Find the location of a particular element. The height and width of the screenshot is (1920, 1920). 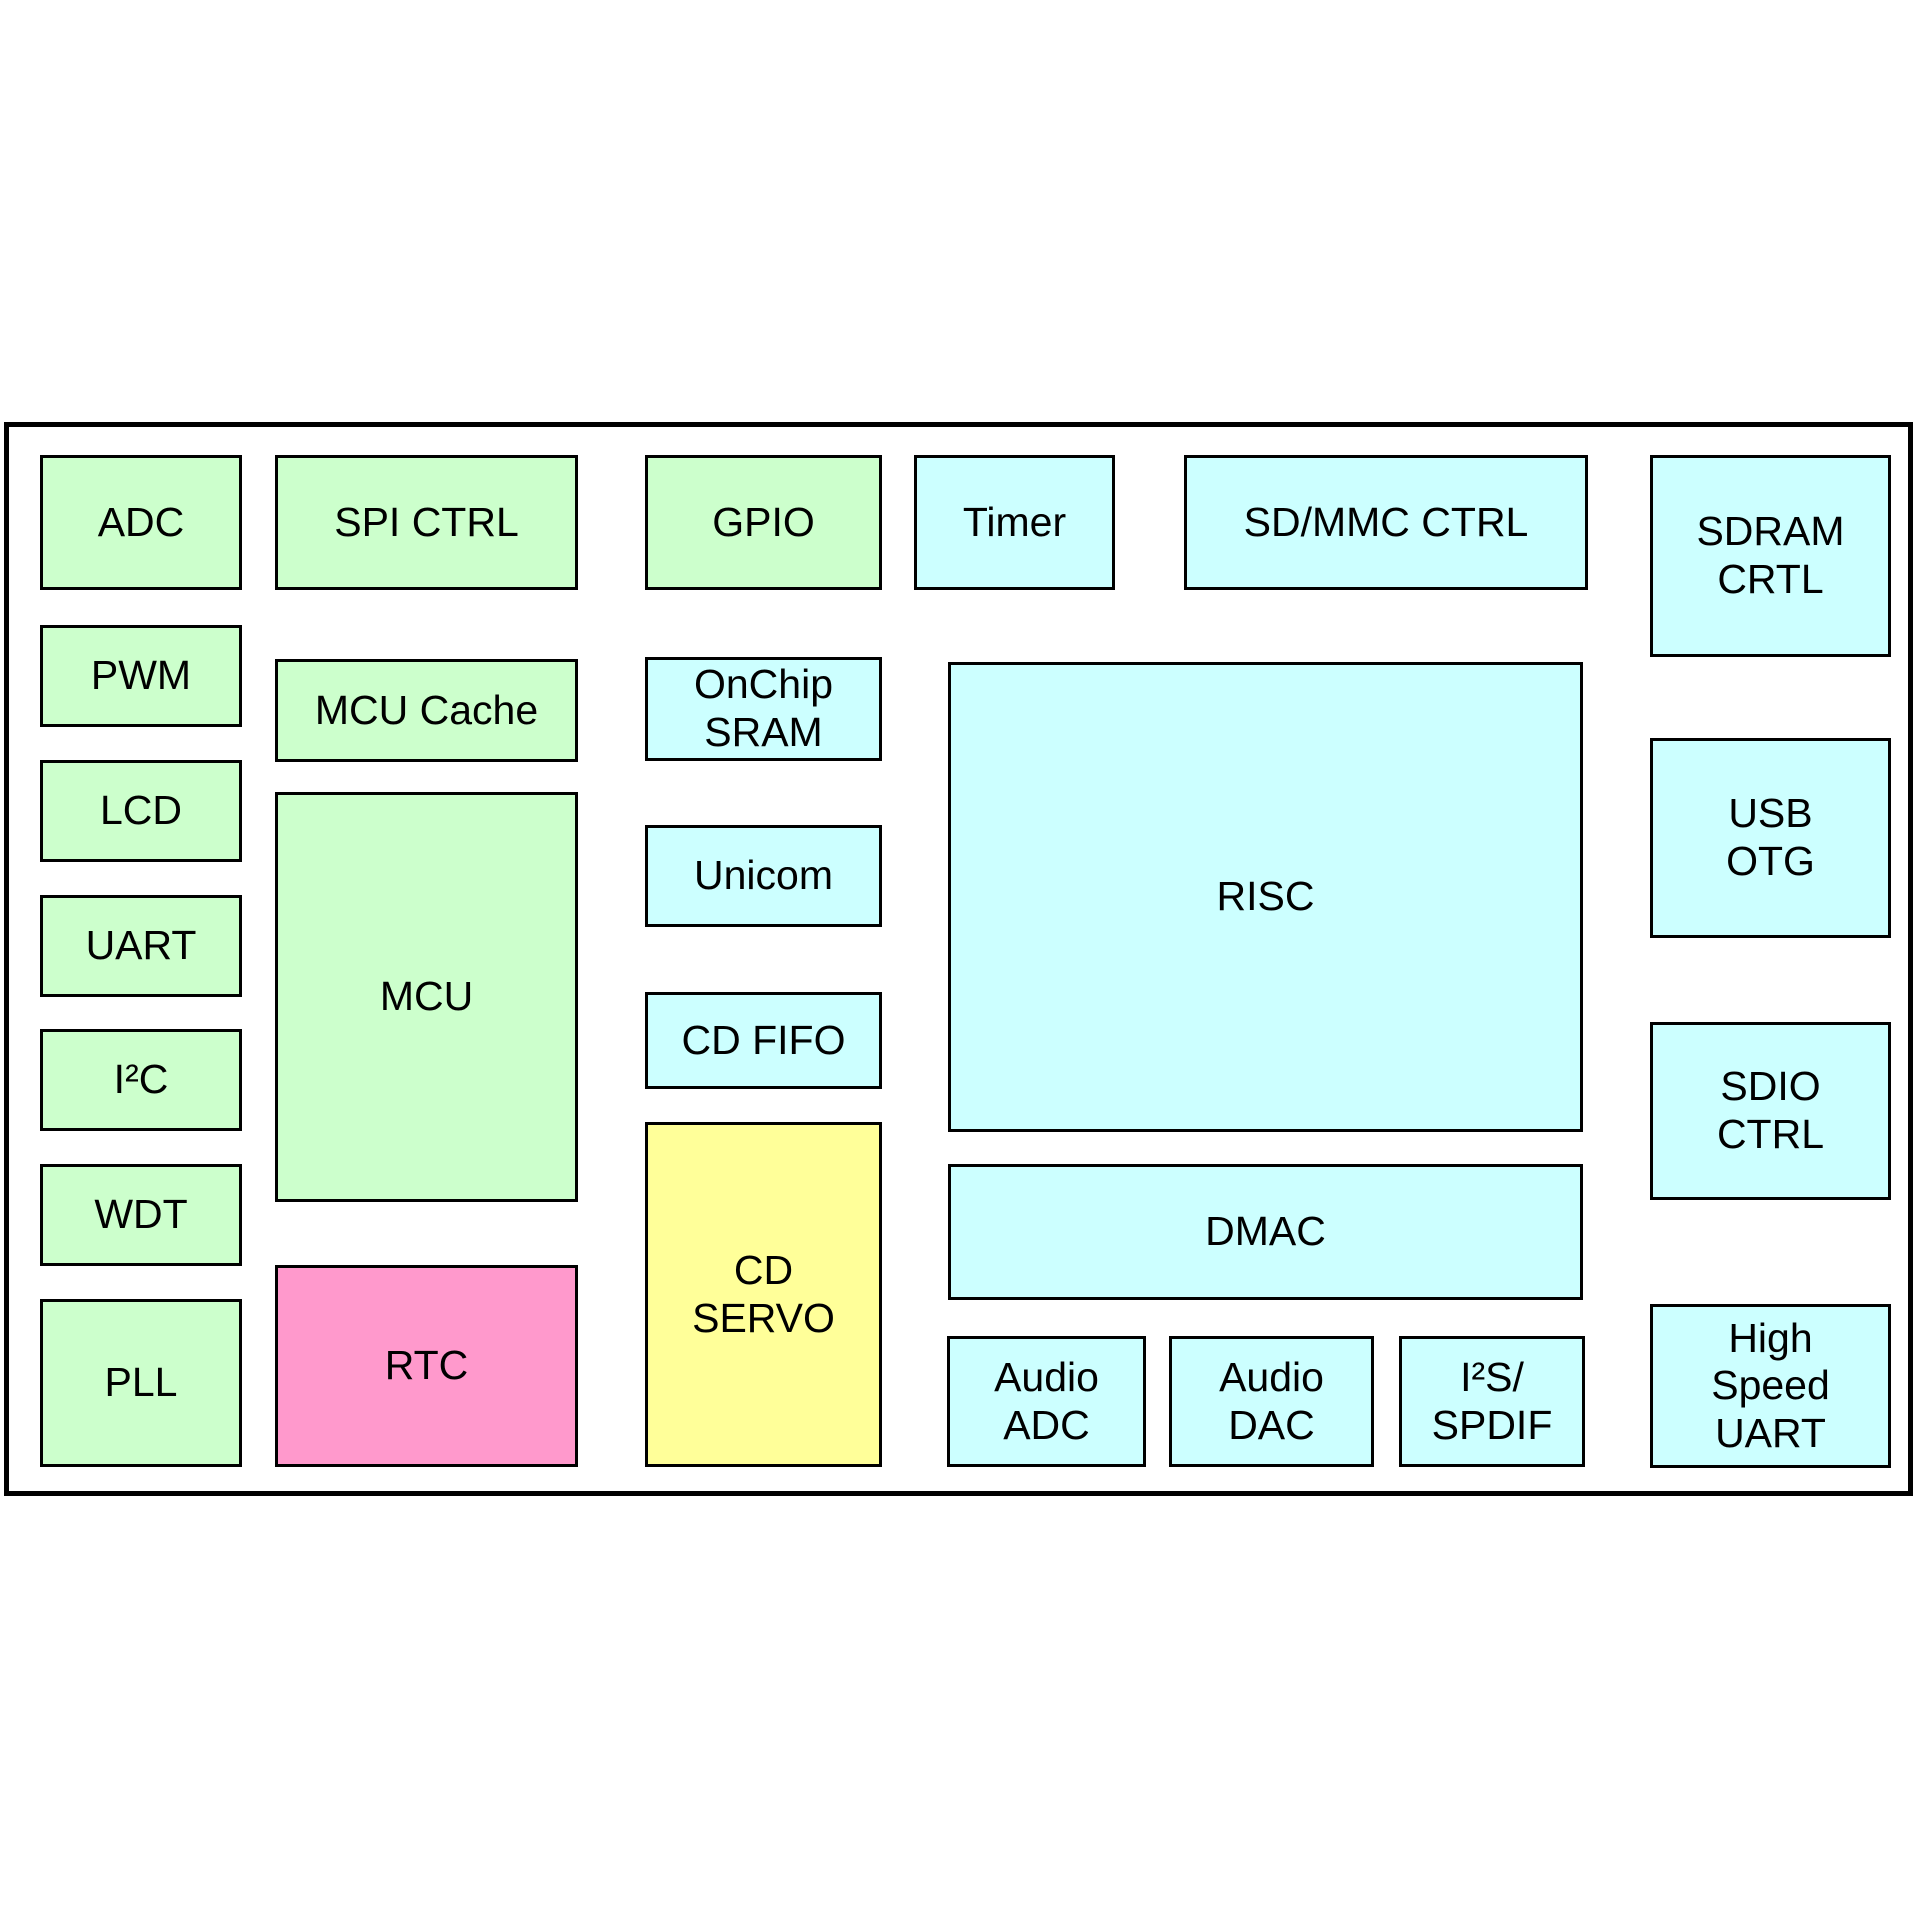

block-pwm: PWM is located at coordinates (141, 676).